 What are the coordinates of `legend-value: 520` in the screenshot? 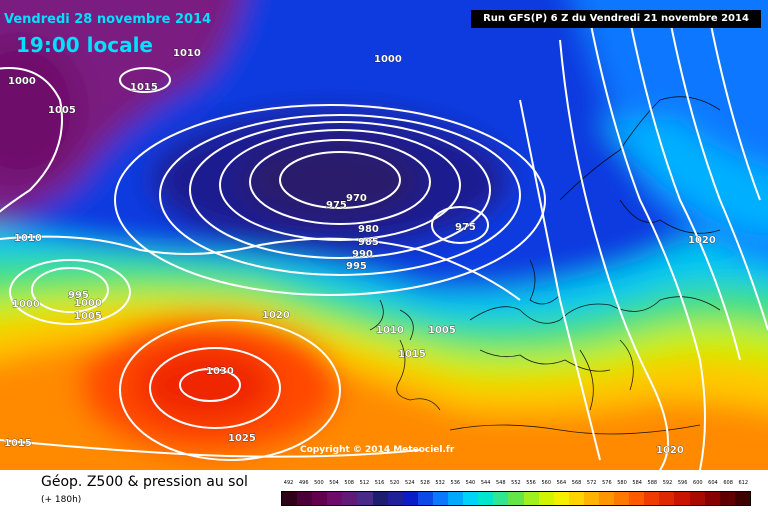 It's located at (394, 483).